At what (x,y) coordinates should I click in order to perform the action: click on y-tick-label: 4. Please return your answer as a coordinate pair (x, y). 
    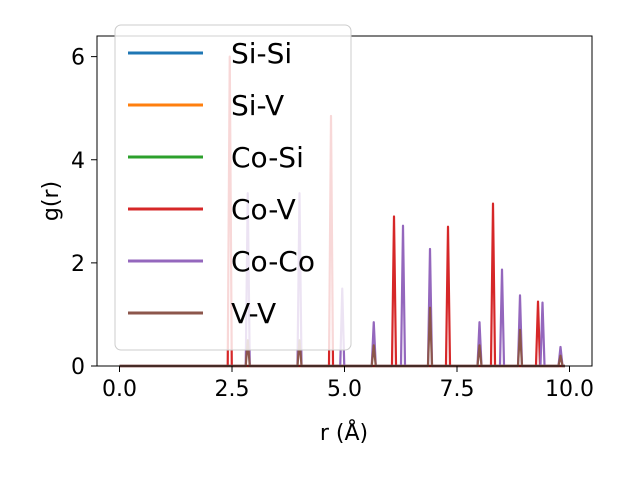
    Looking at the image, I should click on (78, 161).